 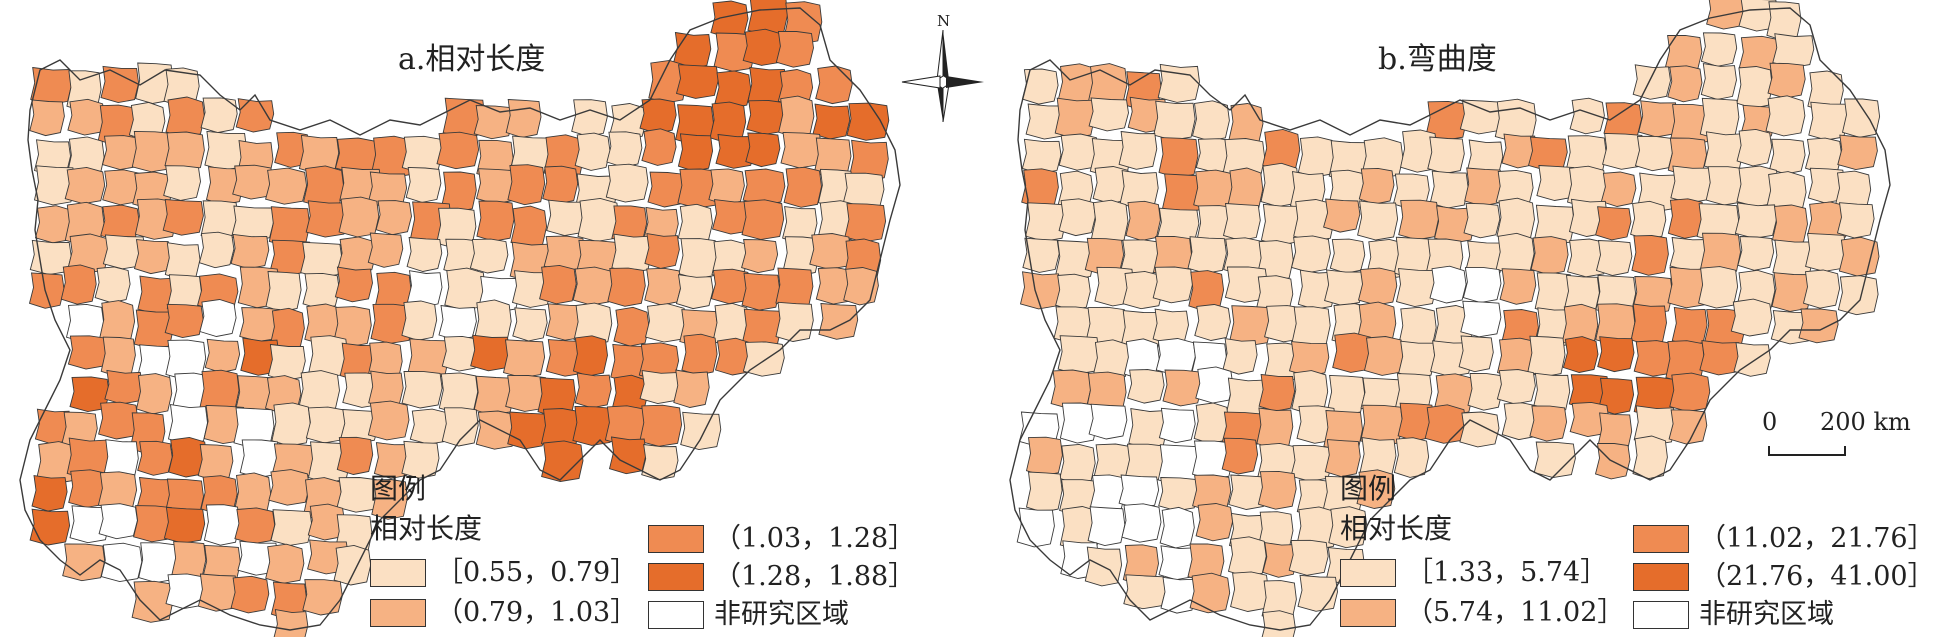 I want to click on legend-label: （5.74，11.02］, so click(x=1515, y=612).